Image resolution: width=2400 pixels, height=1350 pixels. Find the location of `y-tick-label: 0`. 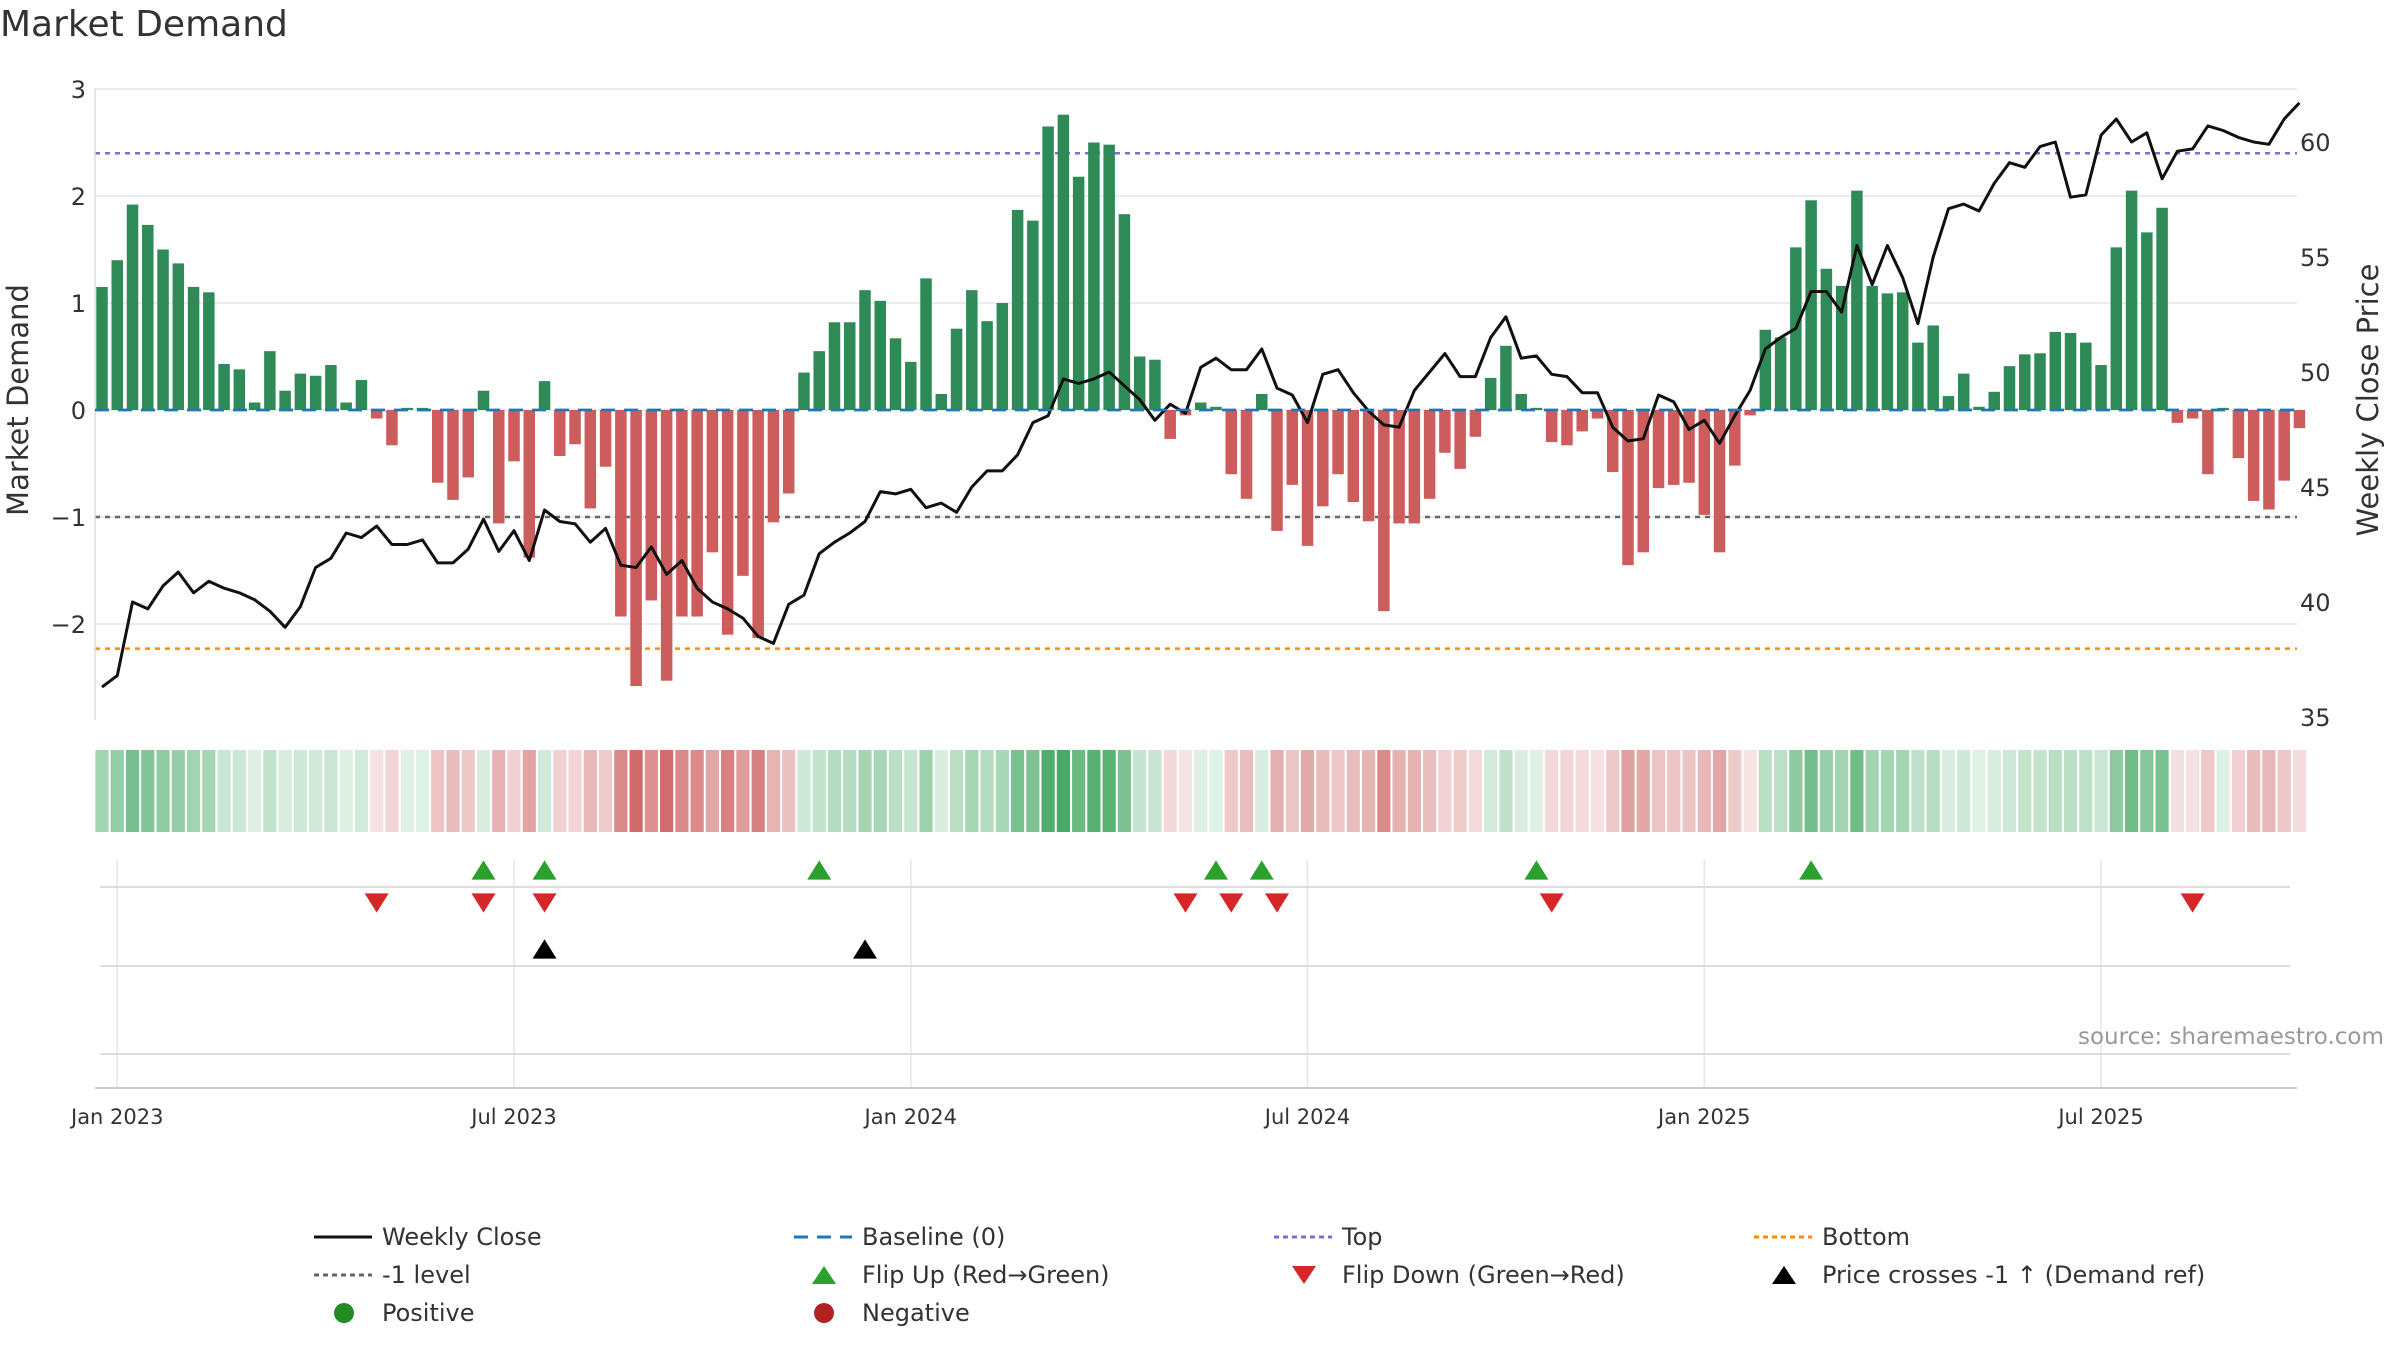

y-tick-label: 0 is located at coordinates (78, 411).